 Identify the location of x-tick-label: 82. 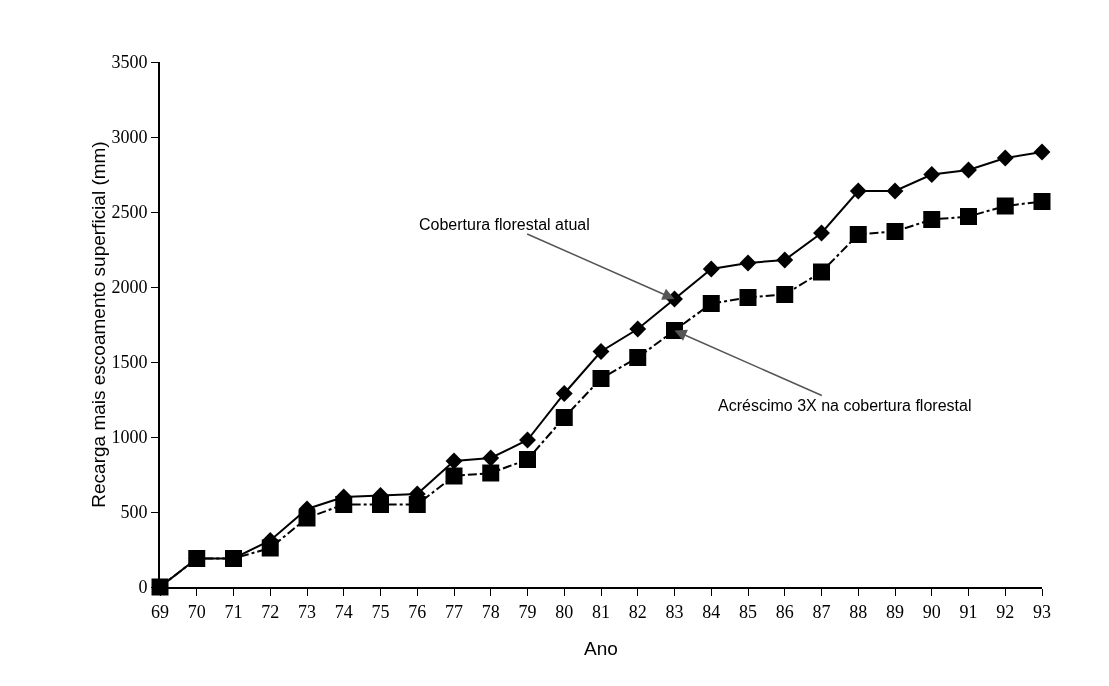
(637, 611).